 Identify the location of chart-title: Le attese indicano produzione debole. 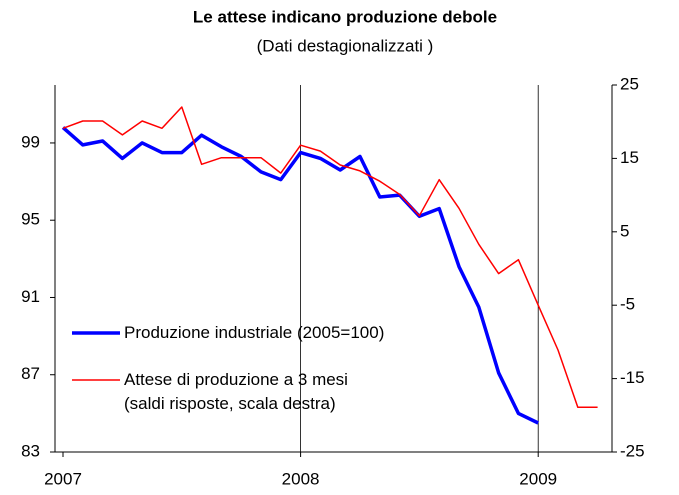
(345, 16).